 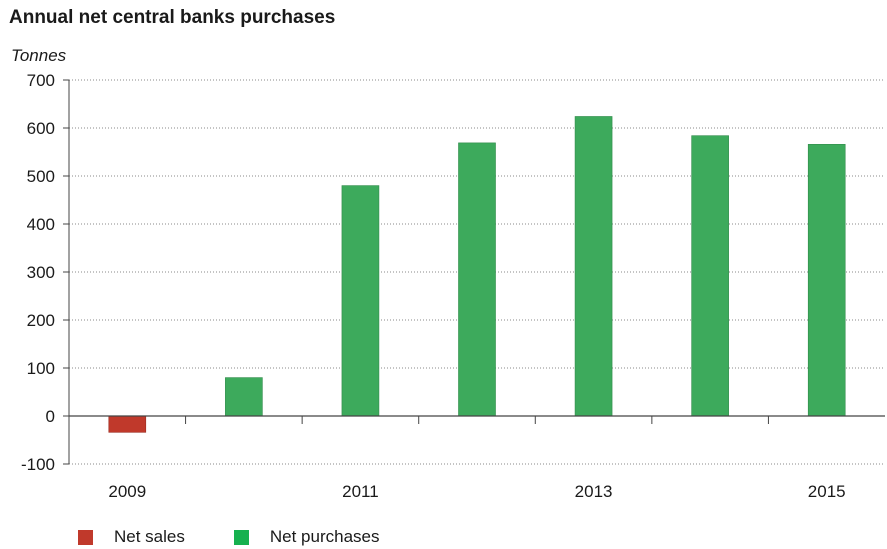 What do you see at coordinates (38, 464) in the screenshot?
I see `y-tick-label: -100` at bounding box center [38, 464].